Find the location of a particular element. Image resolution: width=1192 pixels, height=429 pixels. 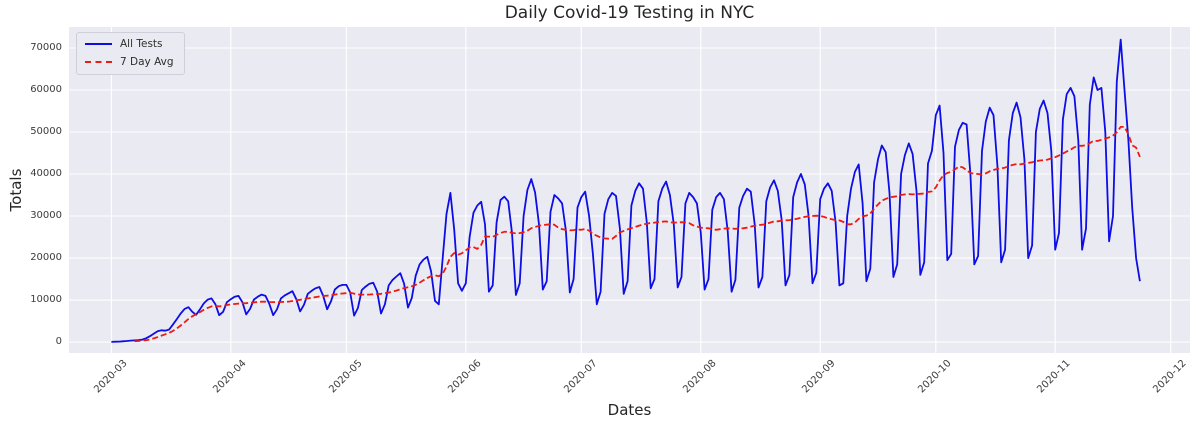

y-axis-label: Totals is located at coordinates (16, 190).